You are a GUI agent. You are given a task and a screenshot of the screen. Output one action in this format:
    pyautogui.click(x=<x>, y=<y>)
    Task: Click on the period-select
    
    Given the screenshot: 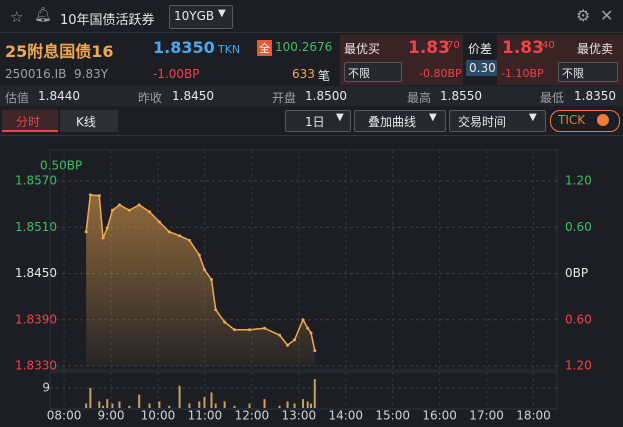 What is the action you would take?
    pyautogui.click(x=318, y=121)
    